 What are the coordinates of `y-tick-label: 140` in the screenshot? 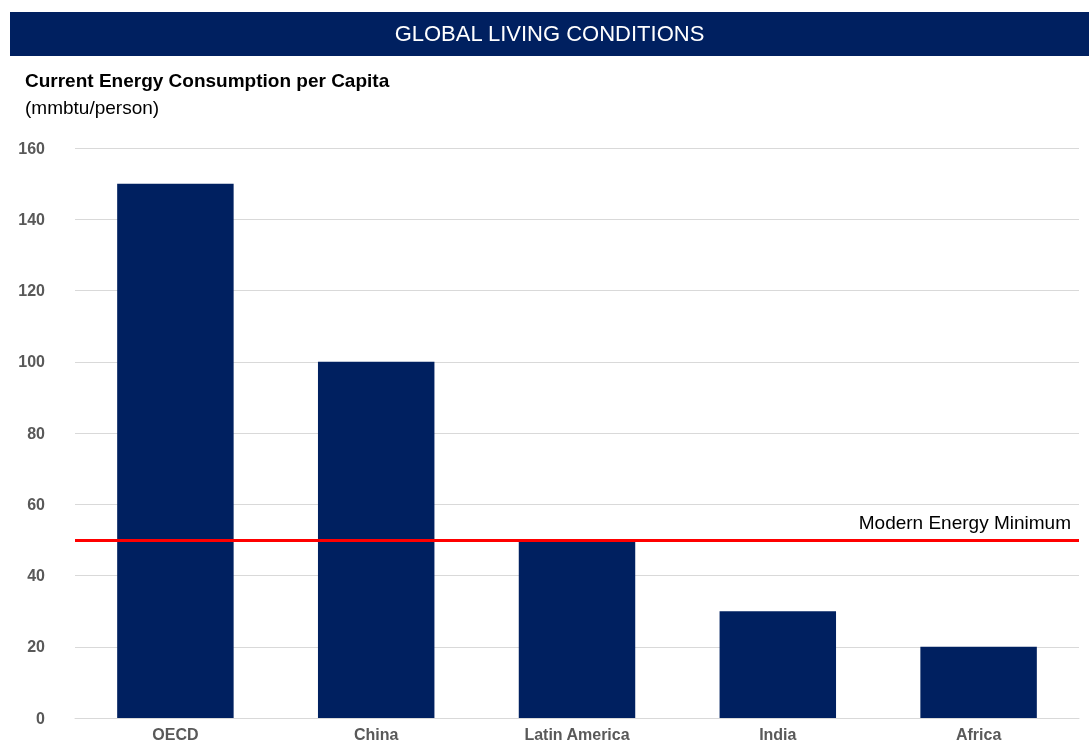 It's located at (32, 219).